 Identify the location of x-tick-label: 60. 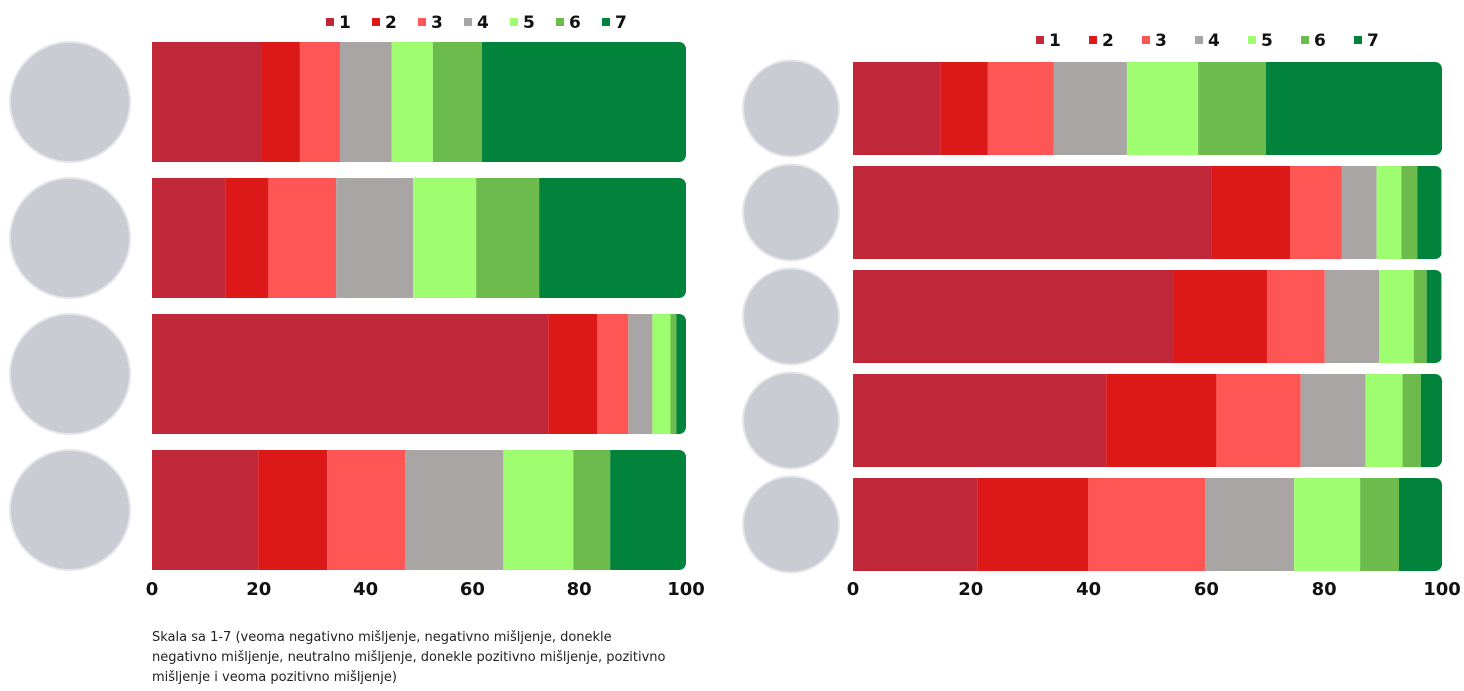
(472, 589).